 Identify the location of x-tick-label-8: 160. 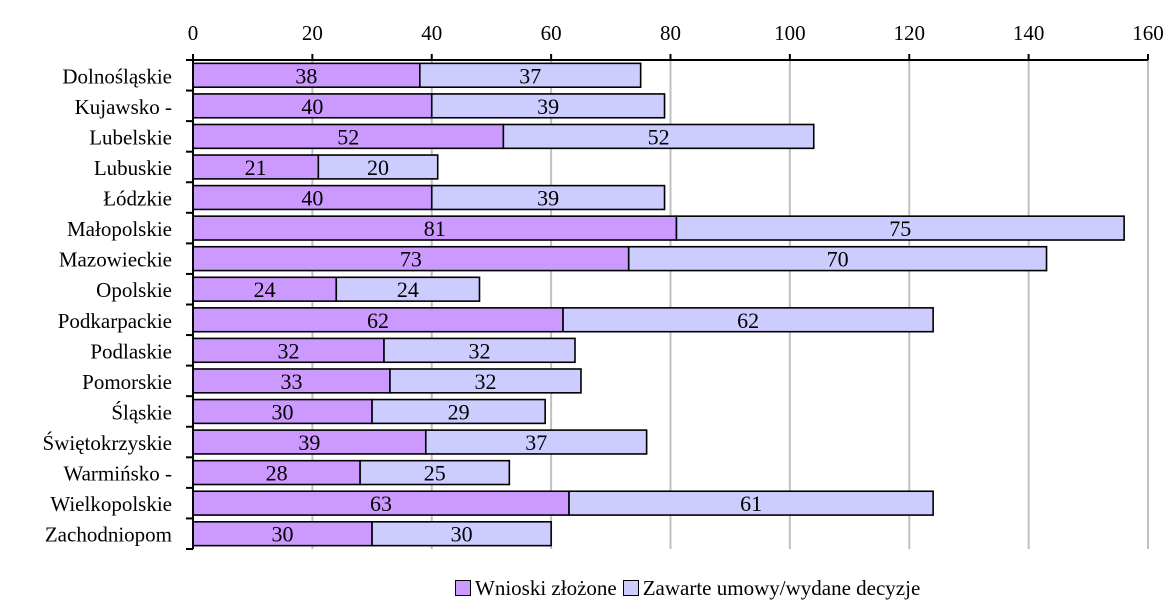
(1148, 33).